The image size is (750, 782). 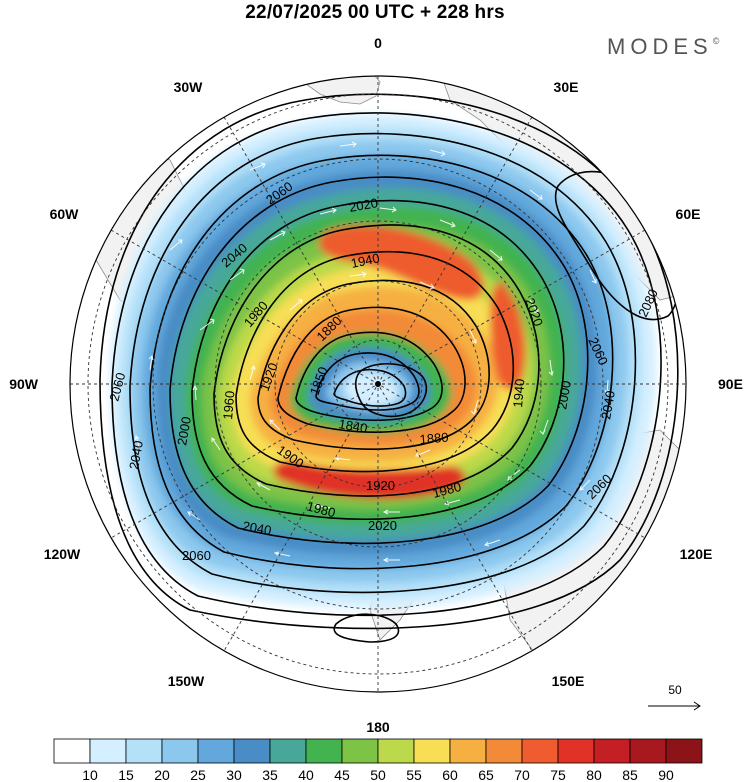 What do you see at coordinates (730, 384) in the screenshot?
I see `lon-label-90e: 90E` at bounding box center [730, 384].